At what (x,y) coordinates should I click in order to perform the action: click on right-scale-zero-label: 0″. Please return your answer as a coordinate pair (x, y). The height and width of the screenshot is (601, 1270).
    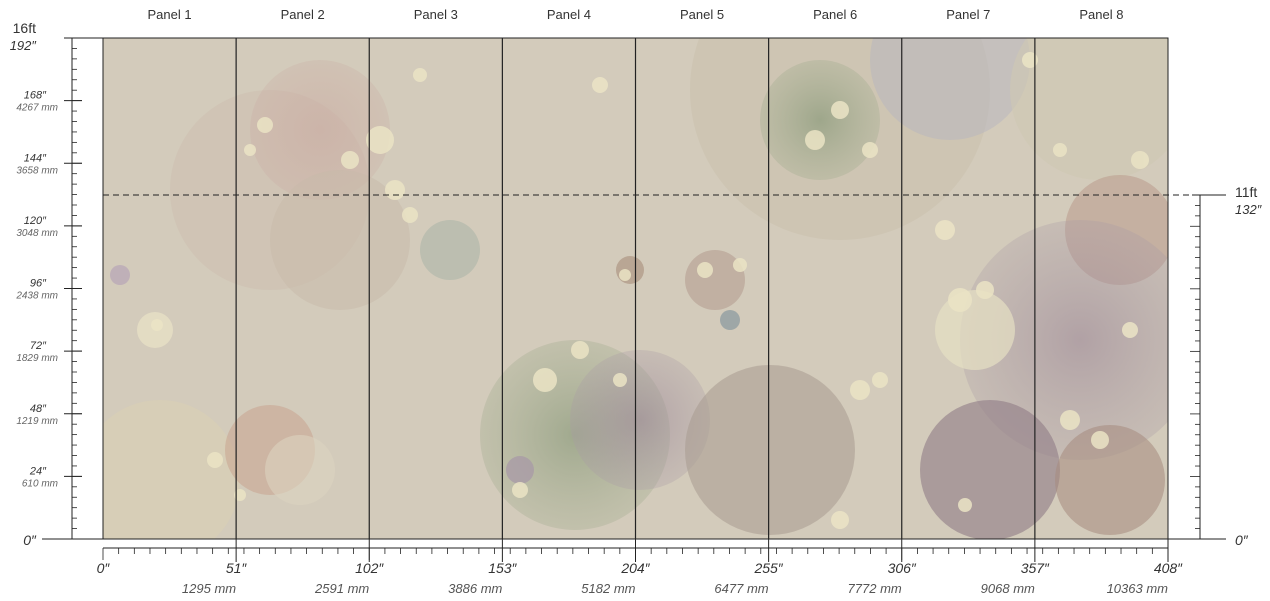
    Looking at the image, I should click on (1242, 540).